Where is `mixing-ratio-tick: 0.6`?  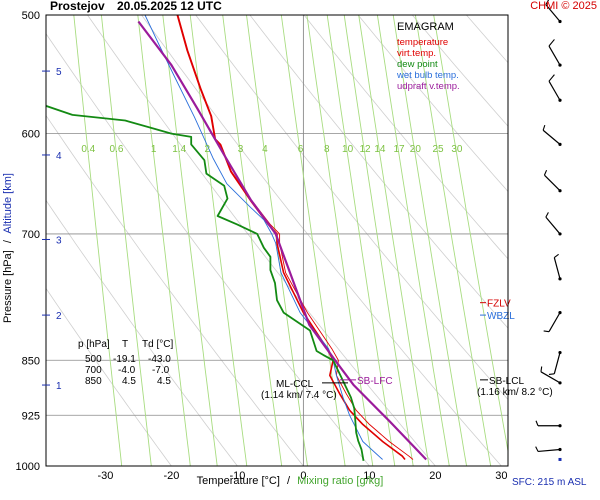 mixing-ratio-tick: 0.6 is located at coordinates (117, 149).